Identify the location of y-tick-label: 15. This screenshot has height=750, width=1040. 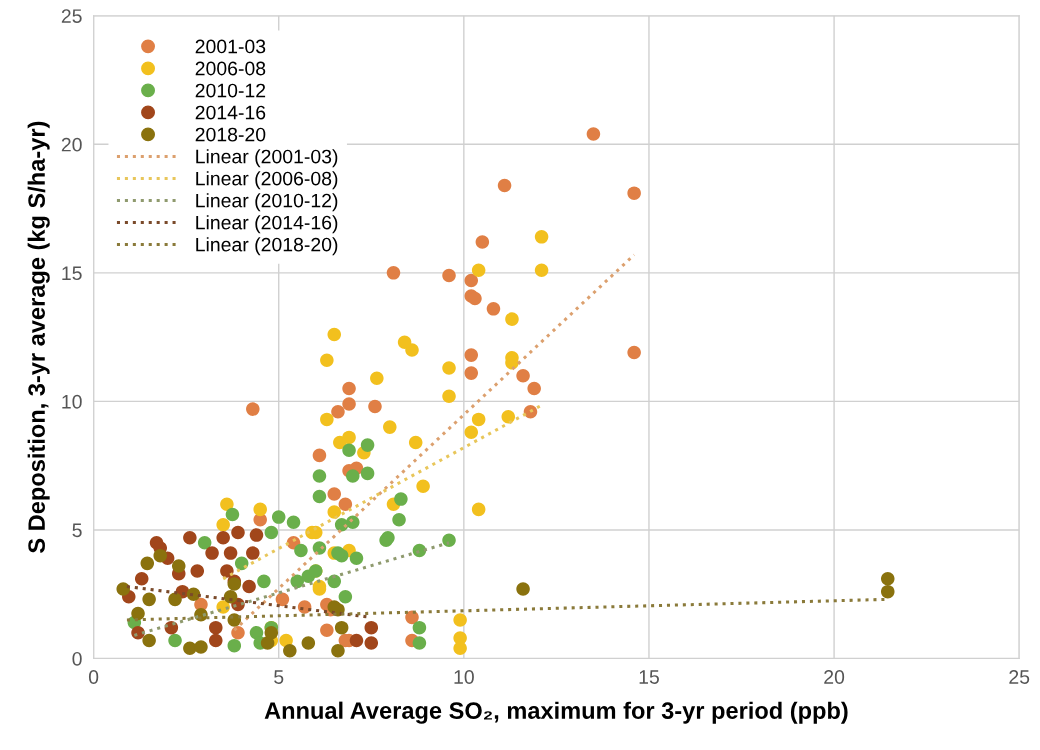
(72, 273).